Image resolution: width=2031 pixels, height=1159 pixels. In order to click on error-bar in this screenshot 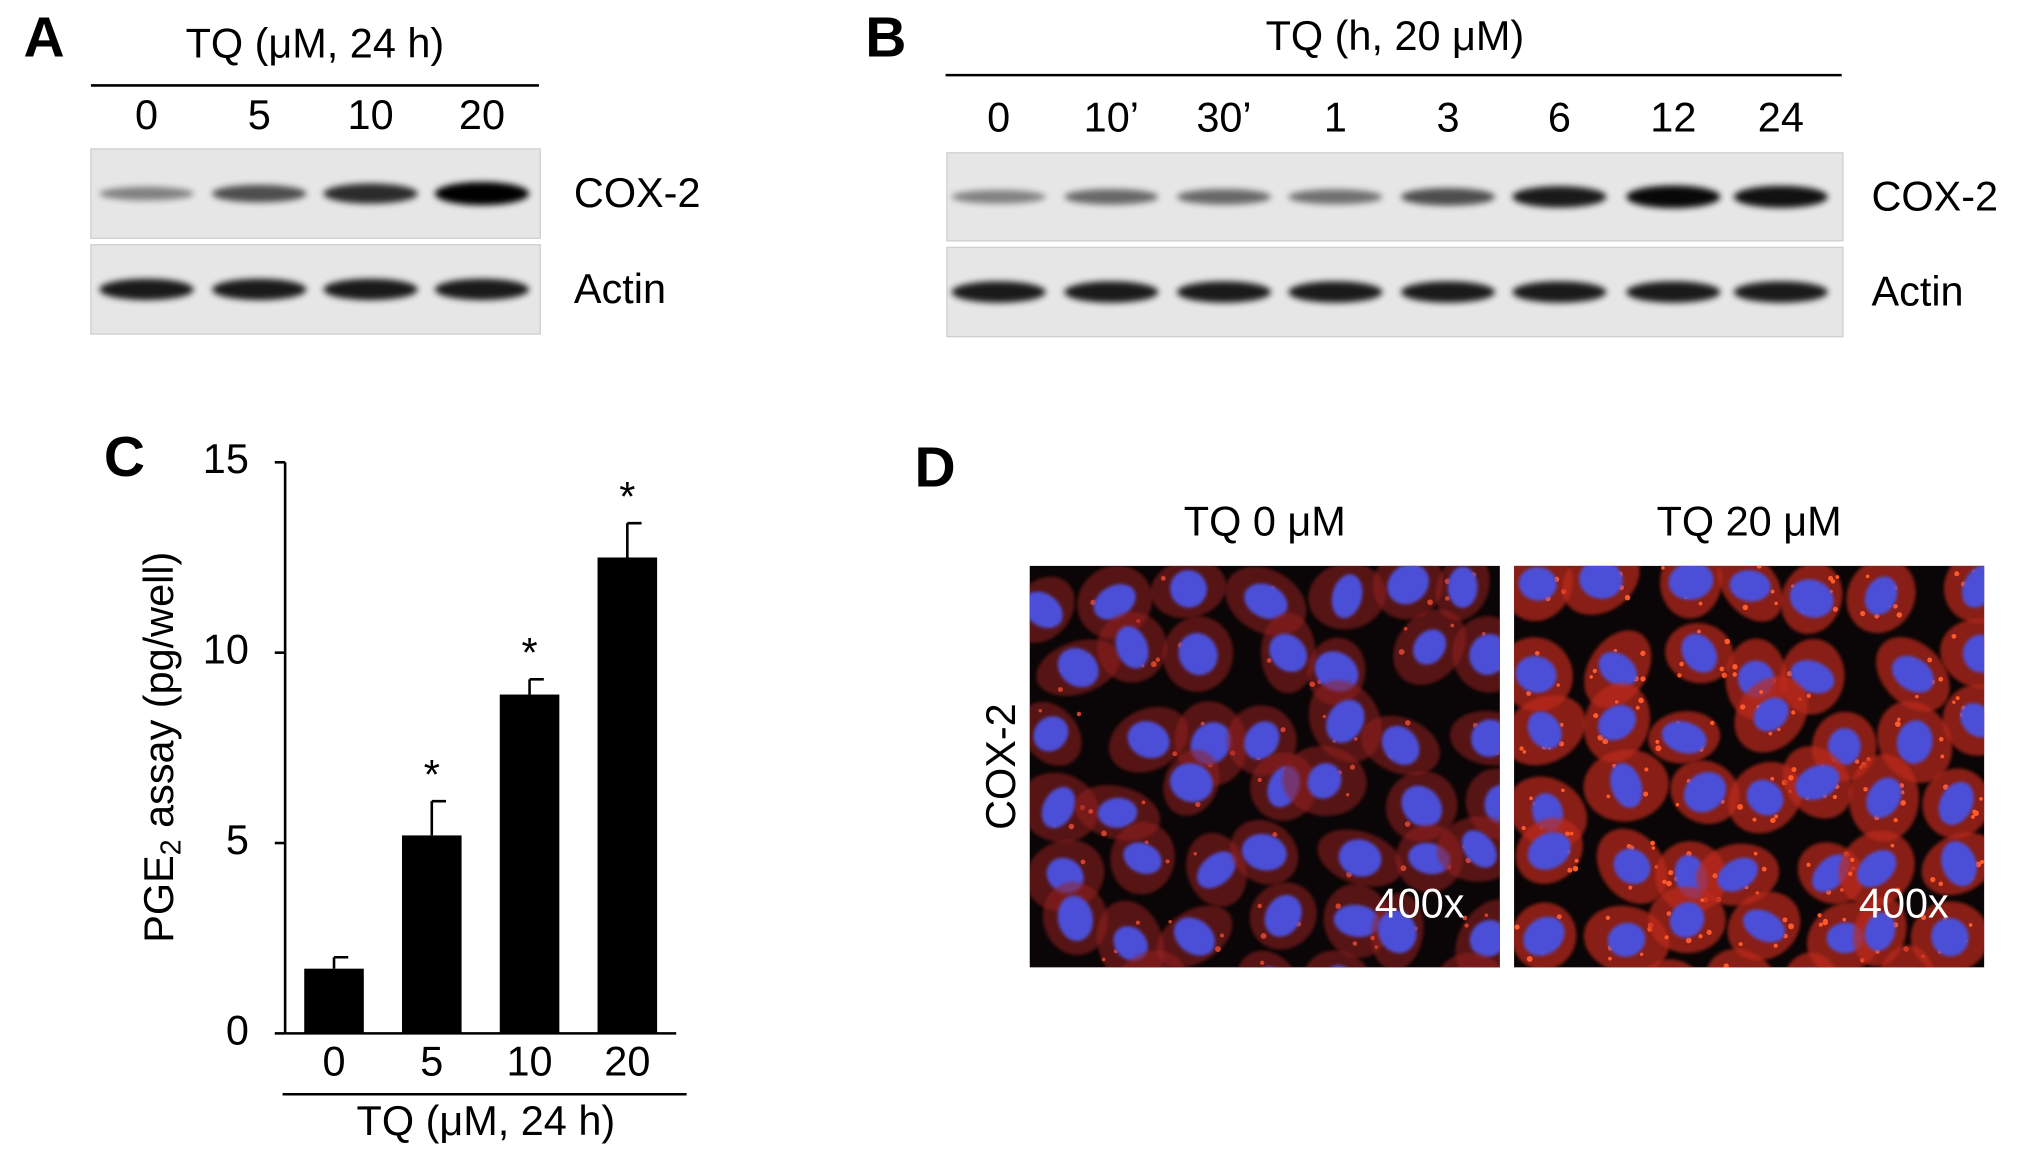, I will do `click(634, 539)`.